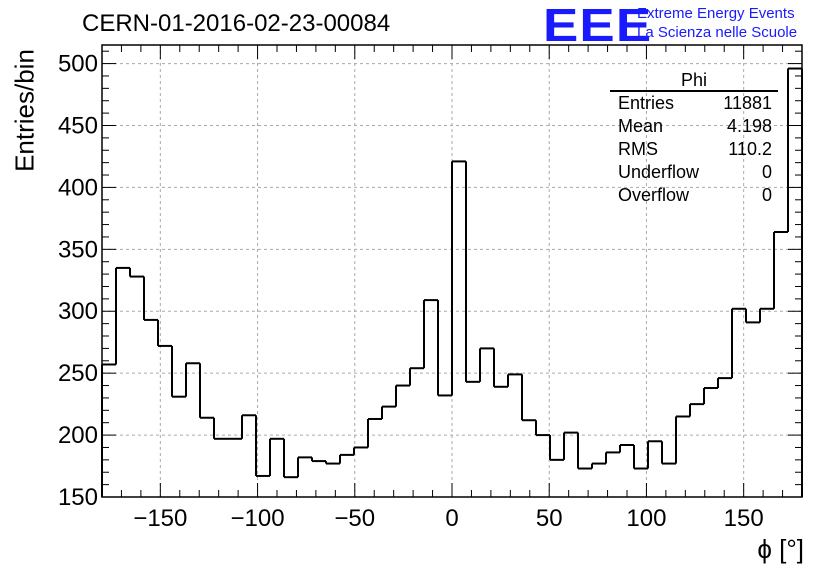 The height and width of the screenshot is (572, 836). What do you see at coordinates (78, 497) in the screenshot?
I see `y-tick-label: 150` at bounding box center [78, 497].